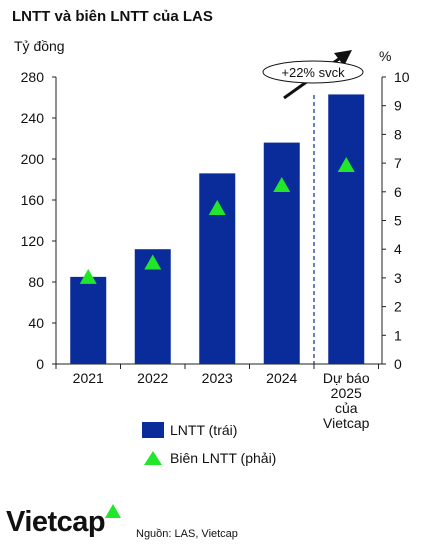 This screenshot has height=556, width=423. I want to click on legend-triangle-icon, so click(153, 458).